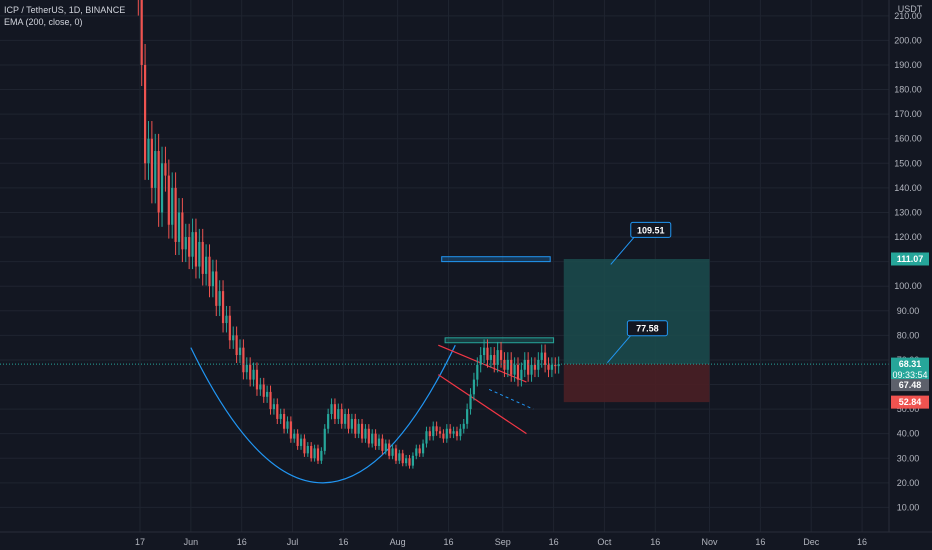  What do you see at coordinates (511, 399) in the screenshot?
I see `projection-dashed-line` at bounding box center [511, 399].